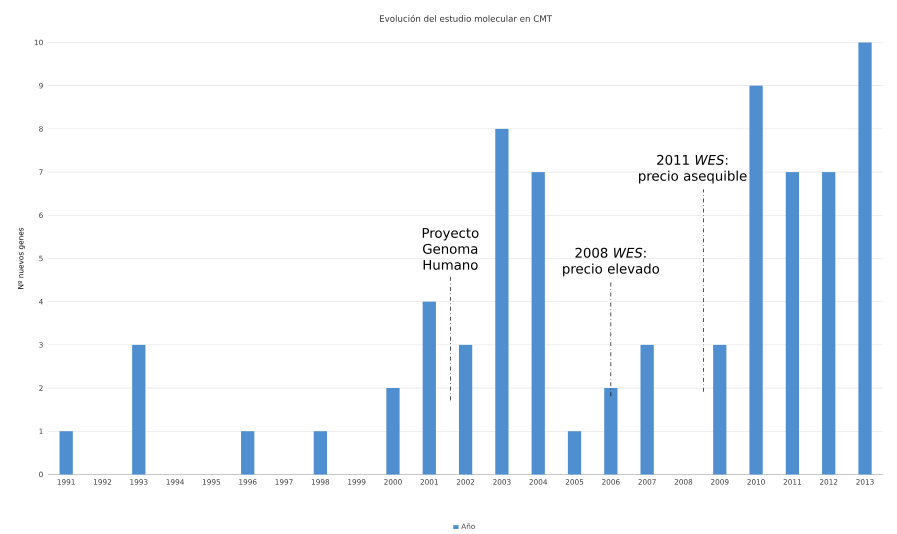 Image resolution: width=897 pixels, height=534 pixels. Describe the element at coordinates (693, 169) in the screenshot. I see `annotation: 2011 WES: precio asequible` at that location.